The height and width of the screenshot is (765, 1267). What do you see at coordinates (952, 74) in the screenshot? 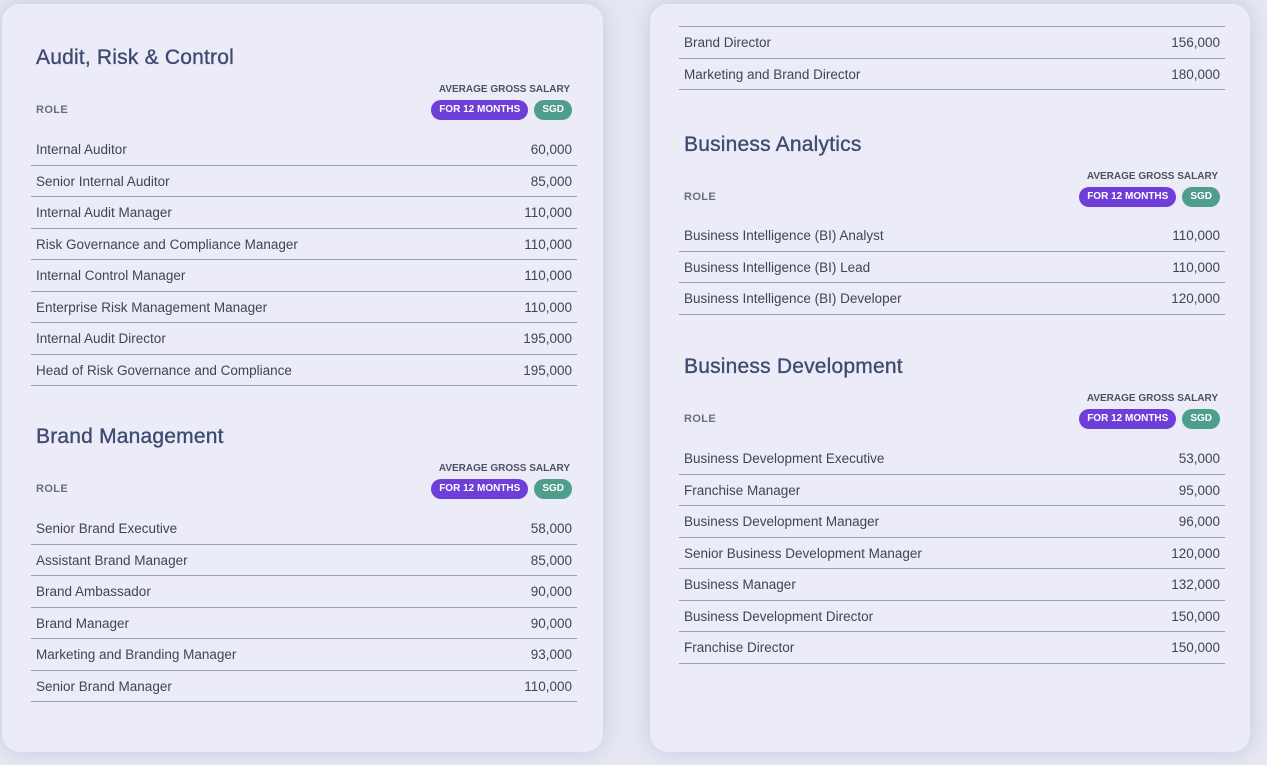
I see `table-row: Marketing and Brand Director 180,000` at bounding box center [952, 74].